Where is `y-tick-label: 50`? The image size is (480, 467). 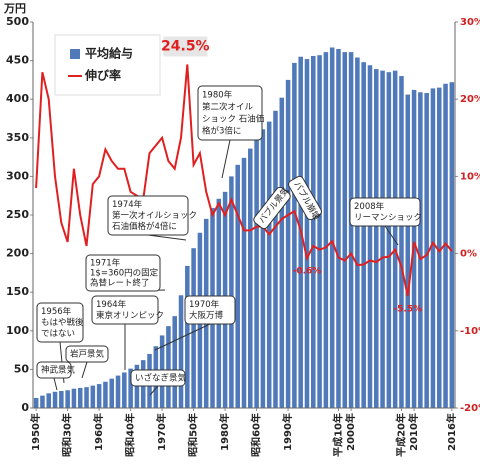 y-tick-label: 50 is located at coordinates (22, 368).